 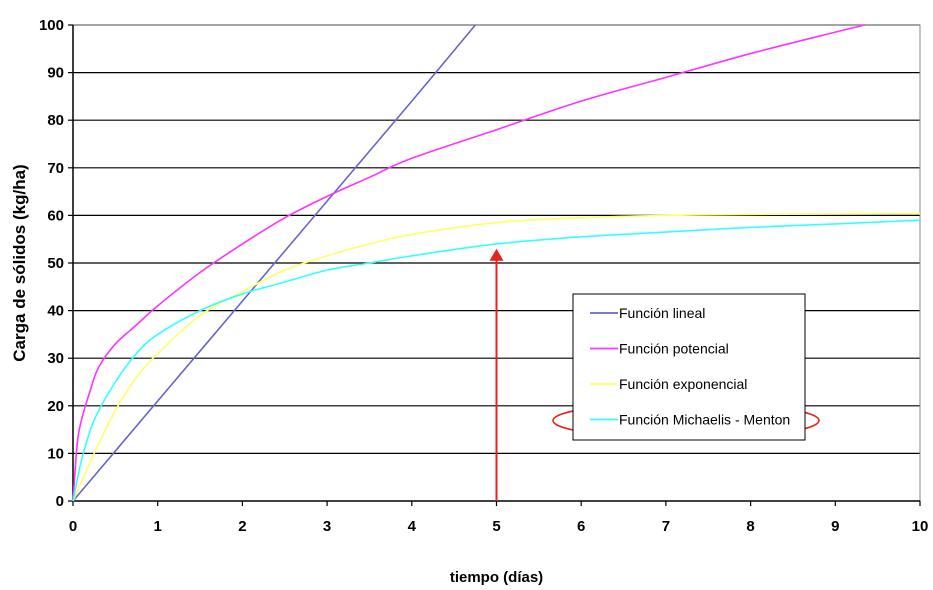 What do you see at coordinates (19, 262) in the screenshot?
I see `y-axis-title: Carga de sólidos (kg/ha)` at bounding box center [19, 262].